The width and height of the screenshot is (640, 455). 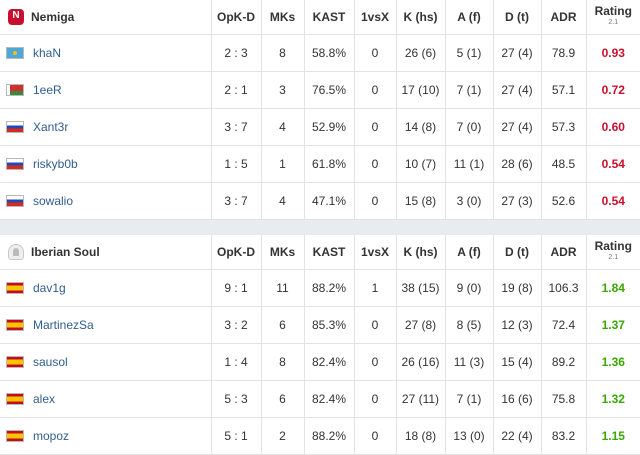 What do you see at coordinates (564, 362) in the screenshot?
I see `adr-cell: 89.2` at bounding box center [564, 362].